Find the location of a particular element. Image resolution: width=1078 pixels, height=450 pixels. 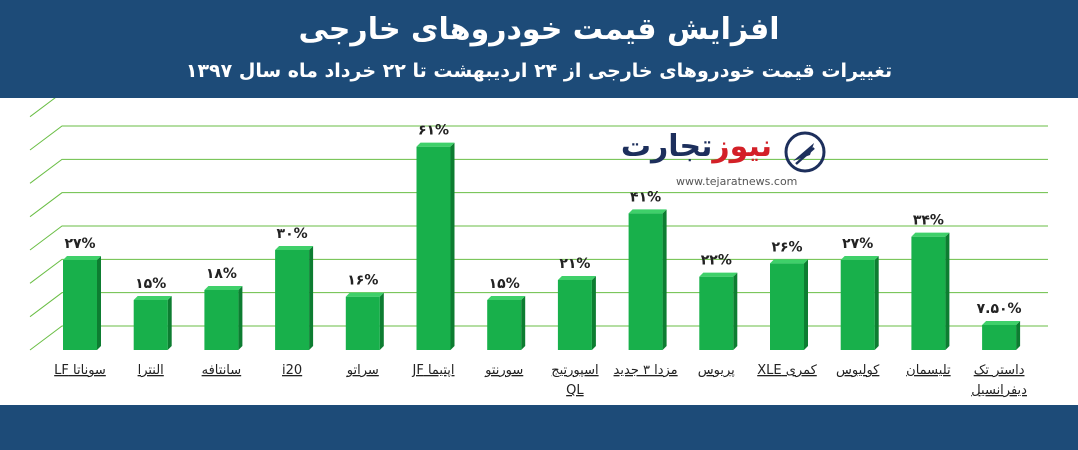

bar-group: ۲۶% کمری XLE is located at coordinates (787, 308).